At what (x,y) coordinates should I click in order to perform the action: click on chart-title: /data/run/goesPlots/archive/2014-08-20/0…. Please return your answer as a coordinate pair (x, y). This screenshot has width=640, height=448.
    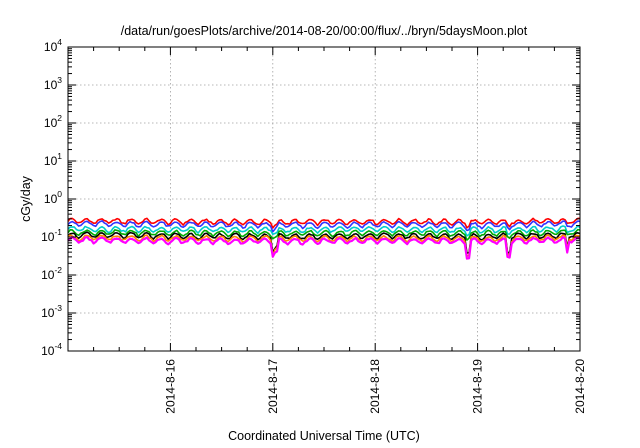
    Looking at the image, I should click on (324, 31).